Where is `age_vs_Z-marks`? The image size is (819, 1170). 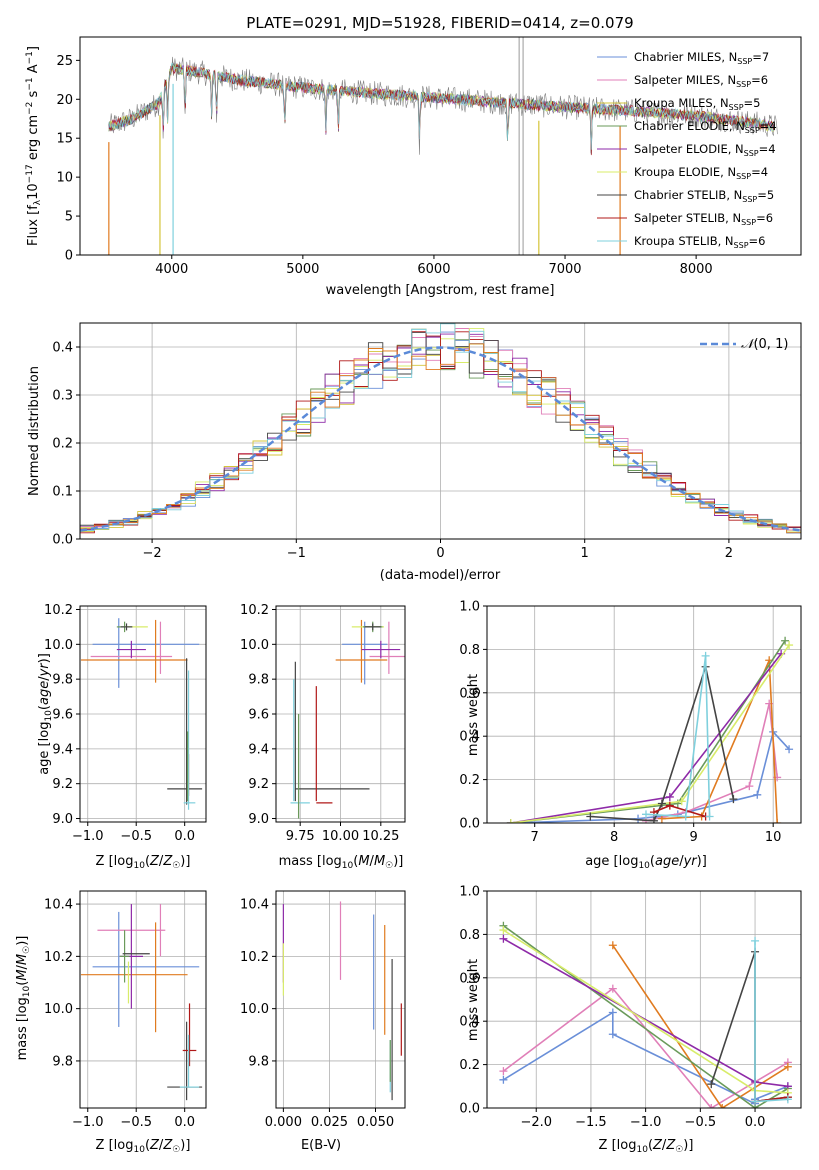
age_vs_Z-marks is located at coordinates (141, 714).